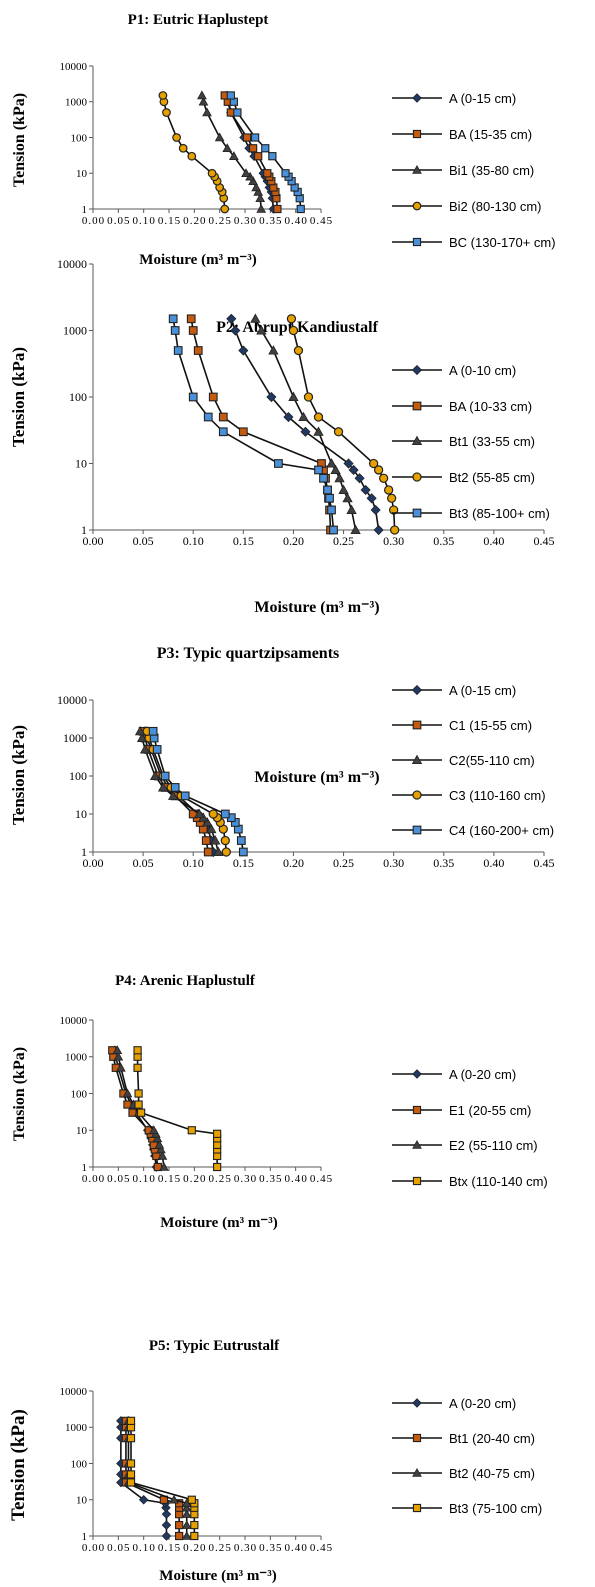  What do you see at coordinates (193, 863) in the screenshot?
I see `x-tick-label: 0.10` at bounding box center [193, 863].